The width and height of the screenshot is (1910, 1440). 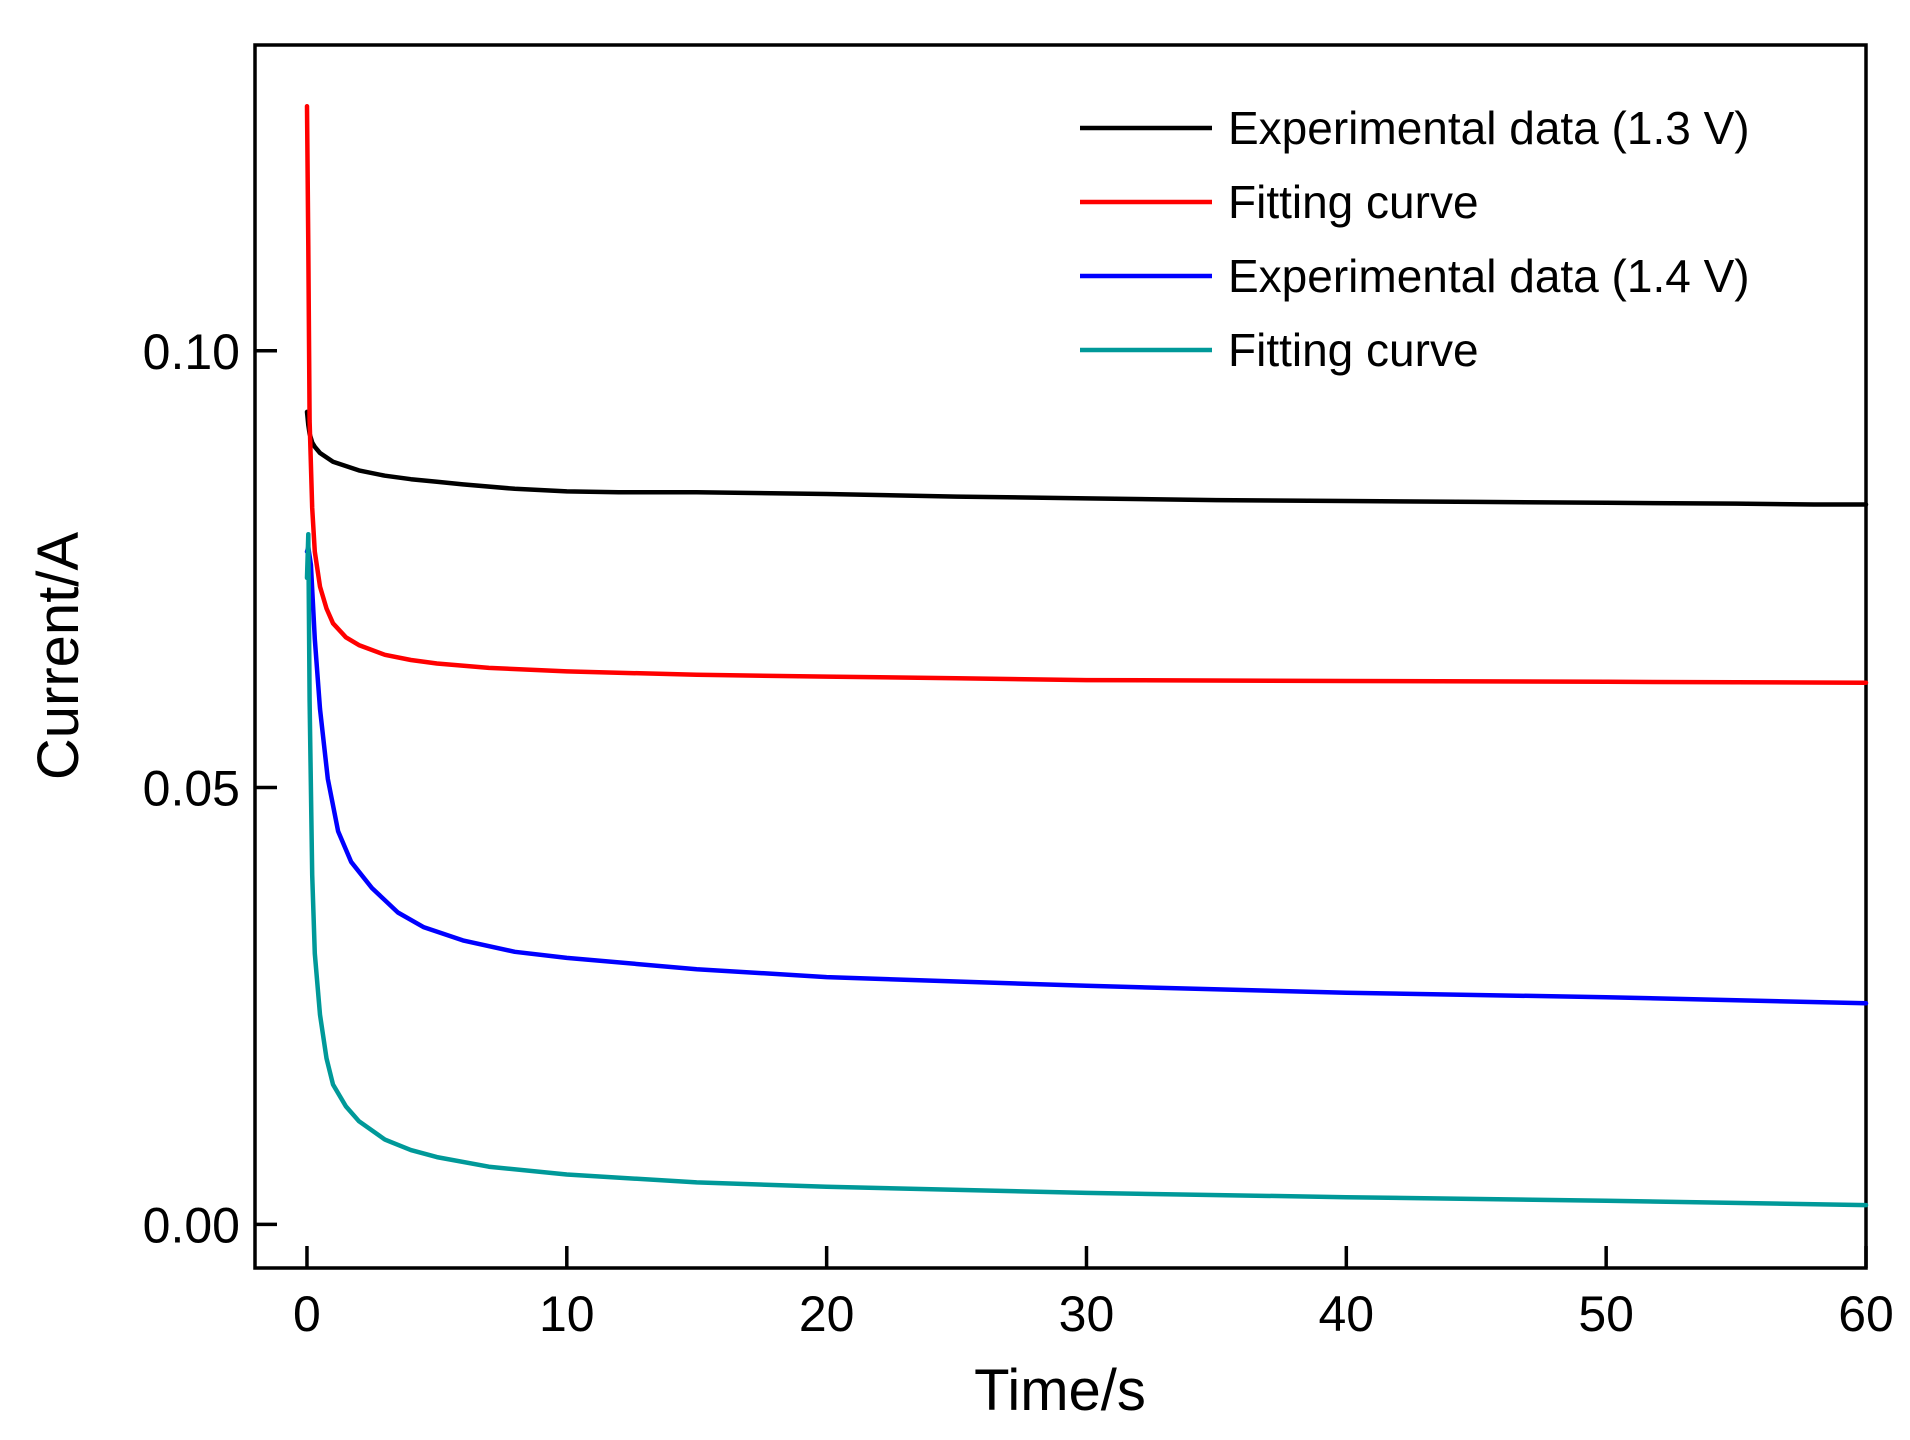 What do you see at coordinates (1060, 1390) in the screenshot?
I see `x-axis-title: Time/s` at bounding box center [1060, 1390].